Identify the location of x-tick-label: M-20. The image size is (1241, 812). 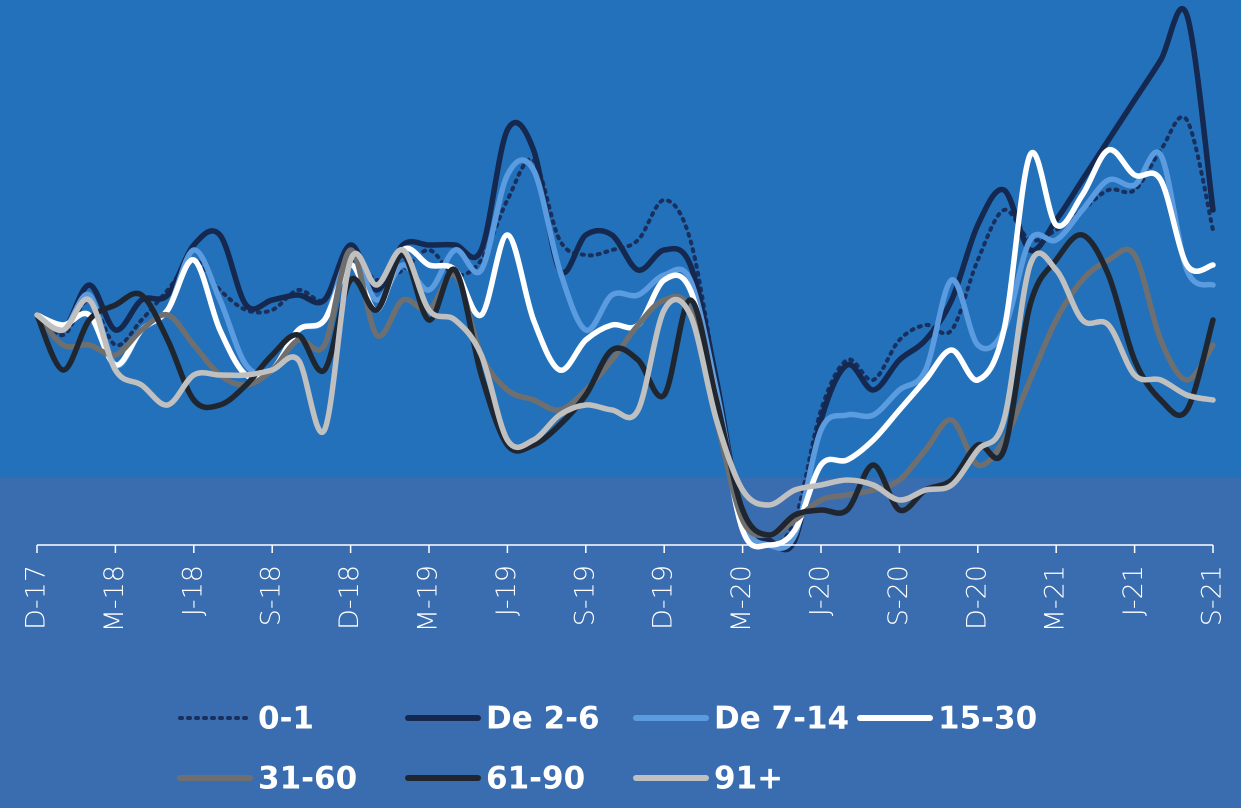
(741, 598).